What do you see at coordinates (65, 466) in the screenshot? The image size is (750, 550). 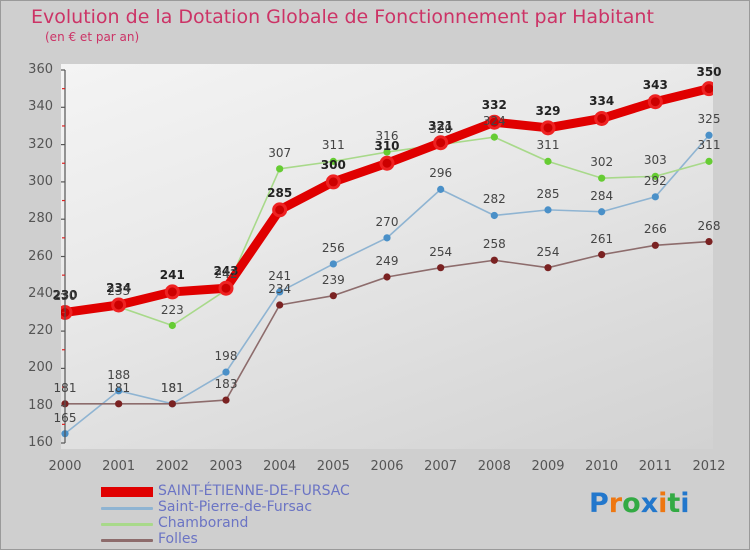 I see `x-axis-tick-label: 2000` at bounding box center [65, 466].